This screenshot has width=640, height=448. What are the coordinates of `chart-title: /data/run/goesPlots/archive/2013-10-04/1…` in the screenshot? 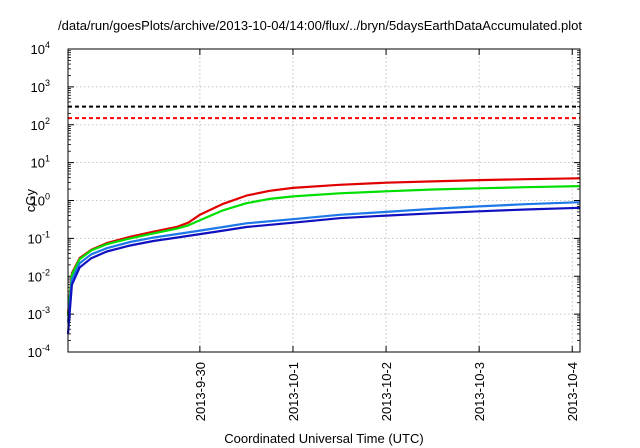 It's located at (320, 25).